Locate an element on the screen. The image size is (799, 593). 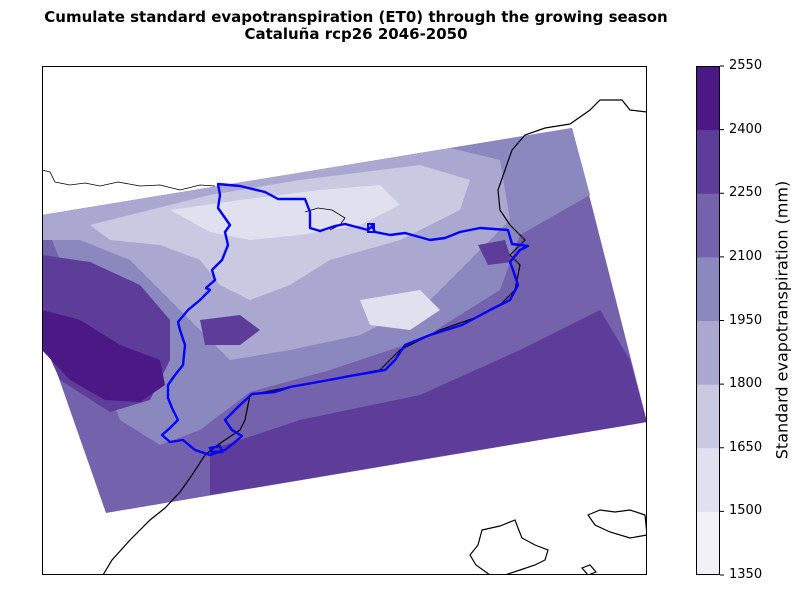
colorbar is located at coordinates (710, 320).